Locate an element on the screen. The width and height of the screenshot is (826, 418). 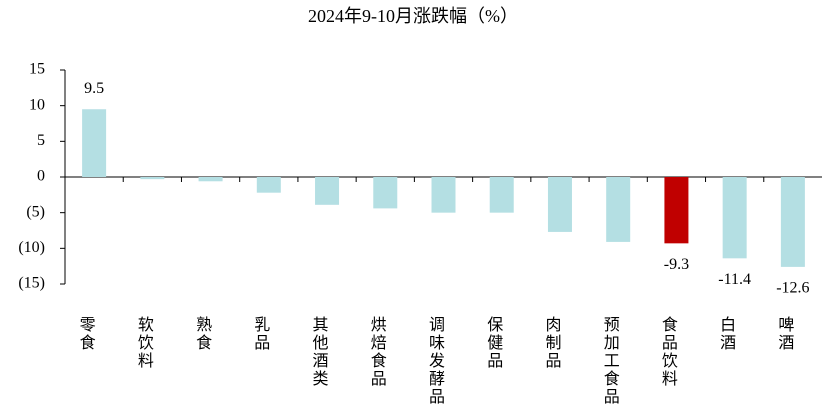
y-tick-label: 5 is located at coordinates (41, 140).